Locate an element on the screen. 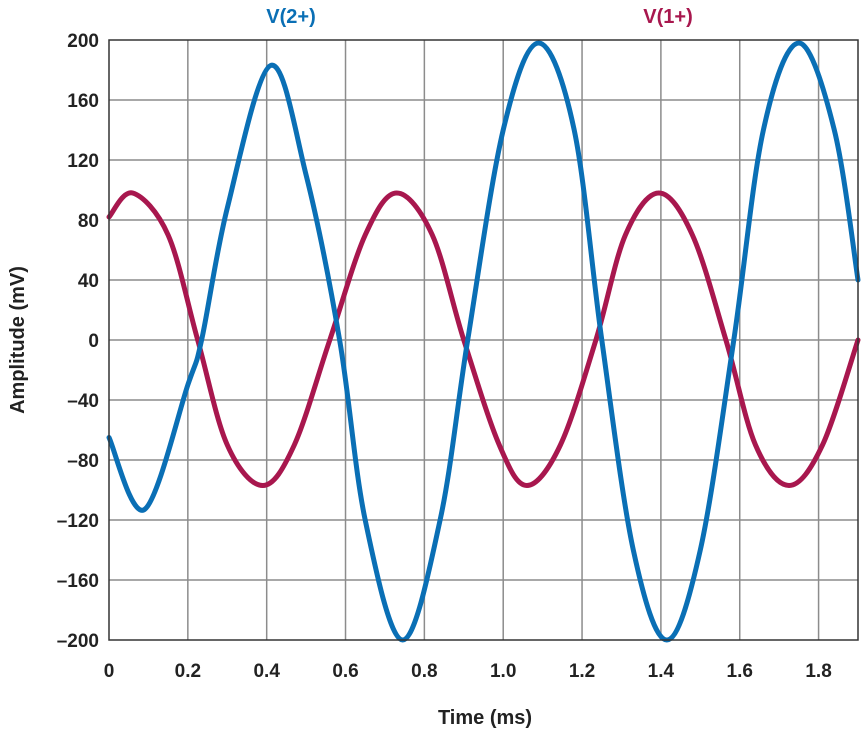  y-tick-label: –120 is located at coordinates (78, 521).